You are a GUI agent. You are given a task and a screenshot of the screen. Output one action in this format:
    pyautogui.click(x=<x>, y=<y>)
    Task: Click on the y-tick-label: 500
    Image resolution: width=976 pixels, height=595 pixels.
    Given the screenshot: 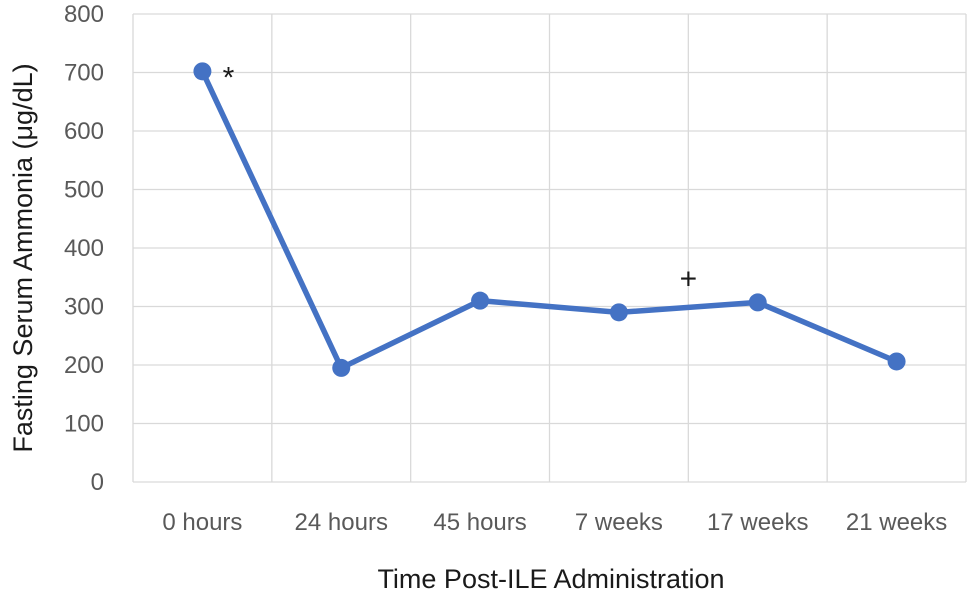 What is the action you would take?
    pyautogui.click(x=84, y=190)
    